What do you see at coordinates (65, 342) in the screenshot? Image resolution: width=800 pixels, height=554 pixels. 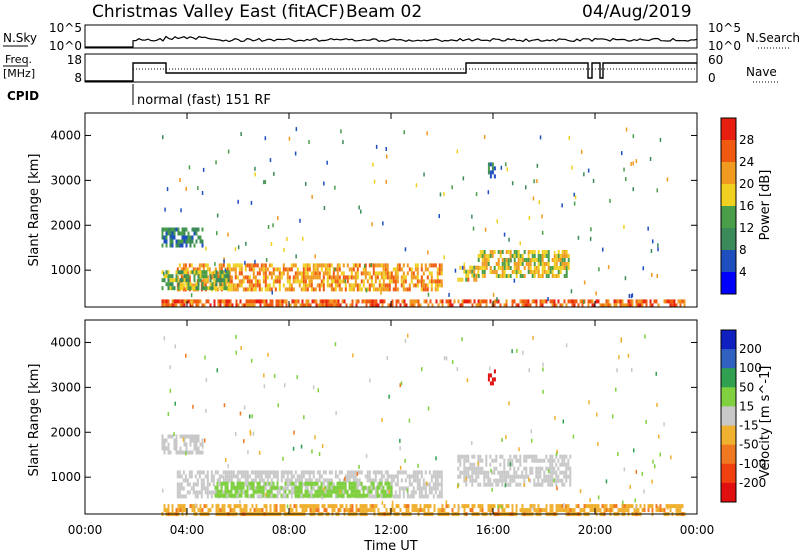 I see `y-tick-label: 4000` at bounding box center [65, 342].